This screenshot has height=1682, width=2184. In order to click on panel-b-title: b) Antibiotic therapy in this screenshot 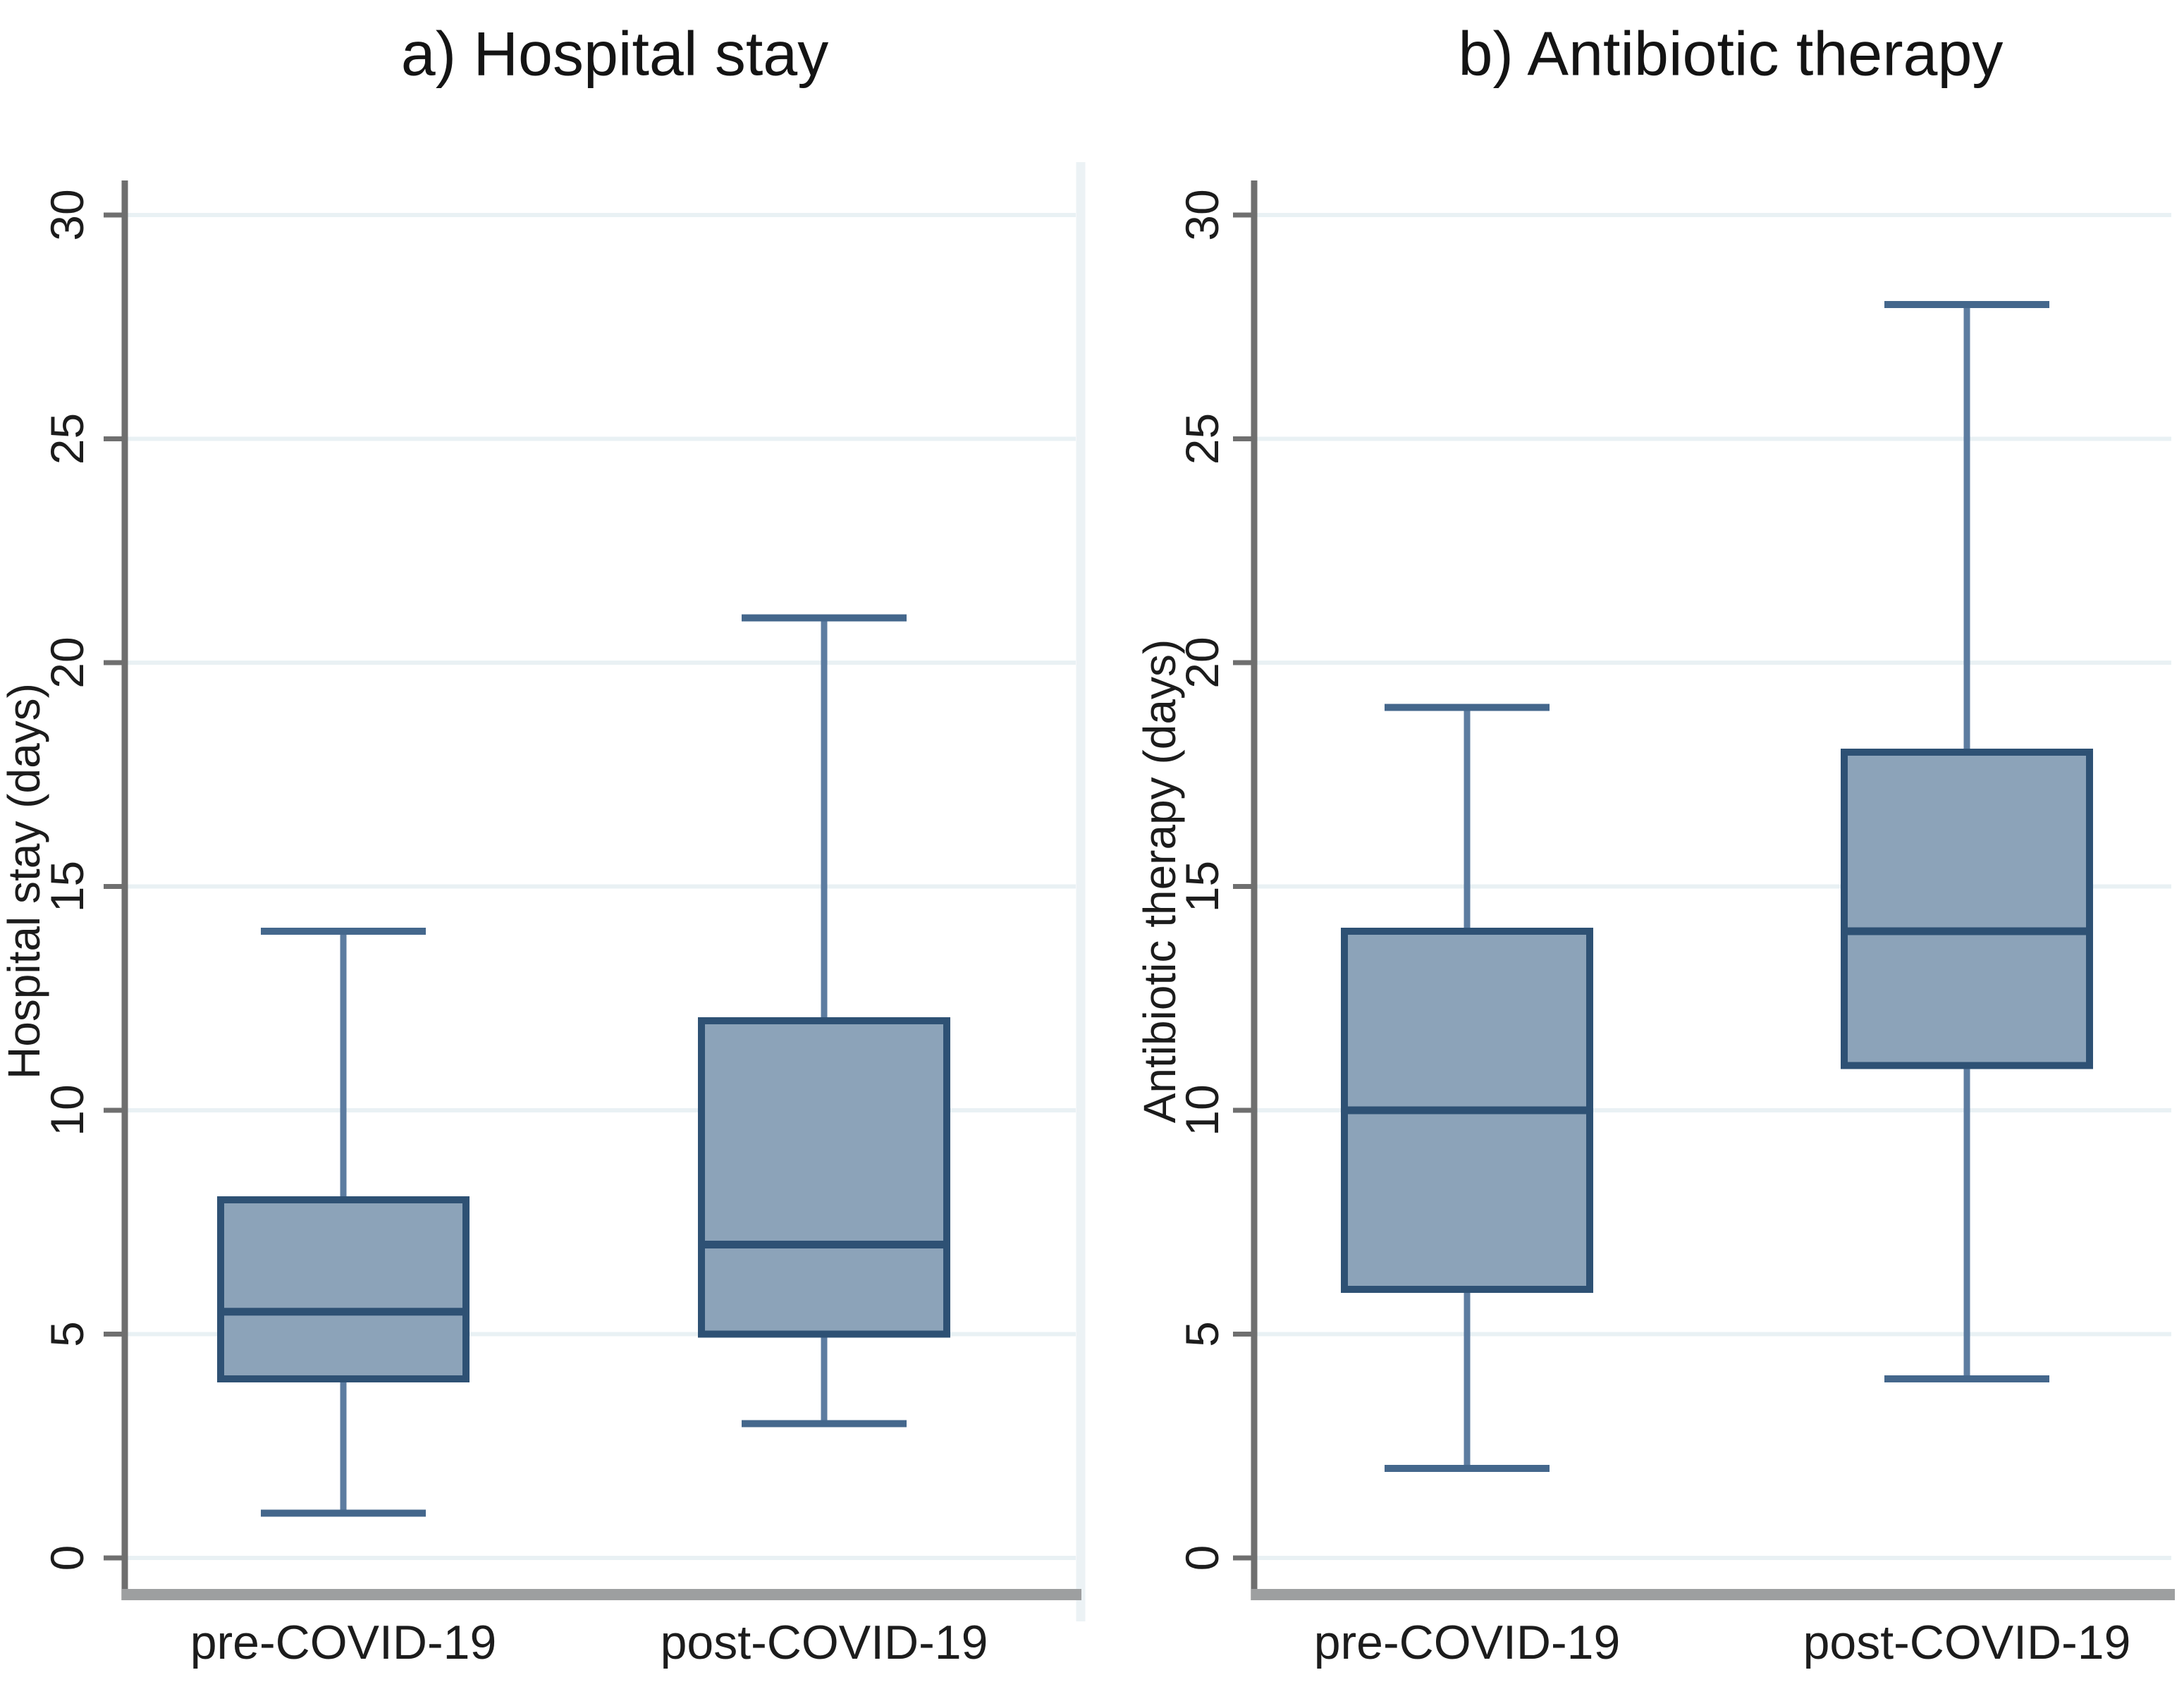, I will do `click(1731, 54)`.